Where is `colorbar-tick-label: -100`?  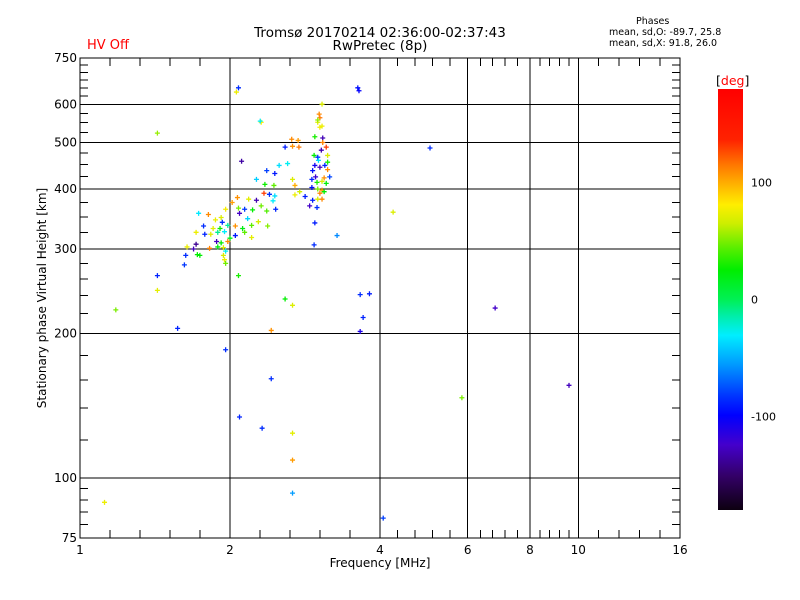
colorbar-tick-label: -100 is located at coordinates (763, 416).